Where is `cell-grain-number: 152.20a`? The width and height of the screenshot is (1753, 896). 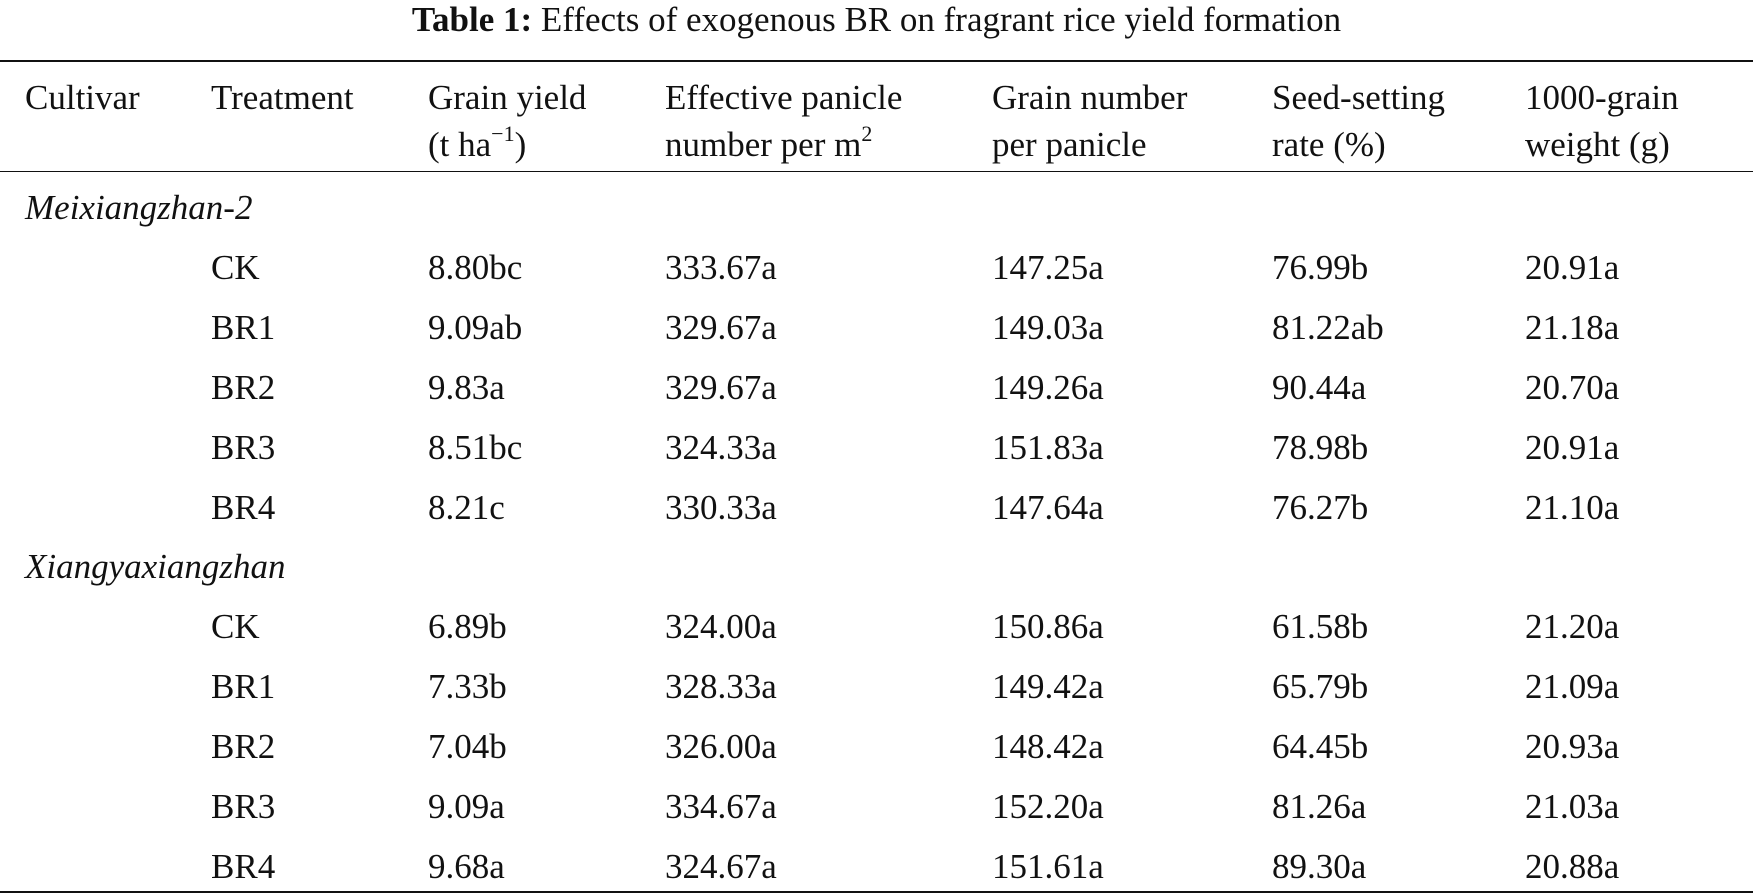
cell-grain-number: 152.20a is located at coordinates (1048, 806).